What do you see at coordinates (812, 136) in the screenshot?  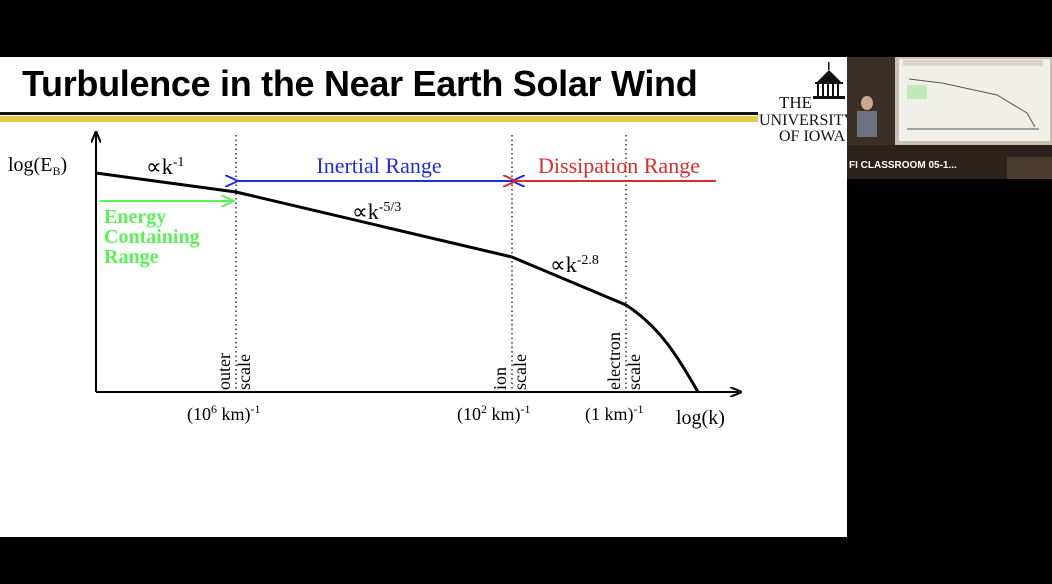 I see `logo-text-of-iowa: OF IOWA` at bounding box center [812, 136].